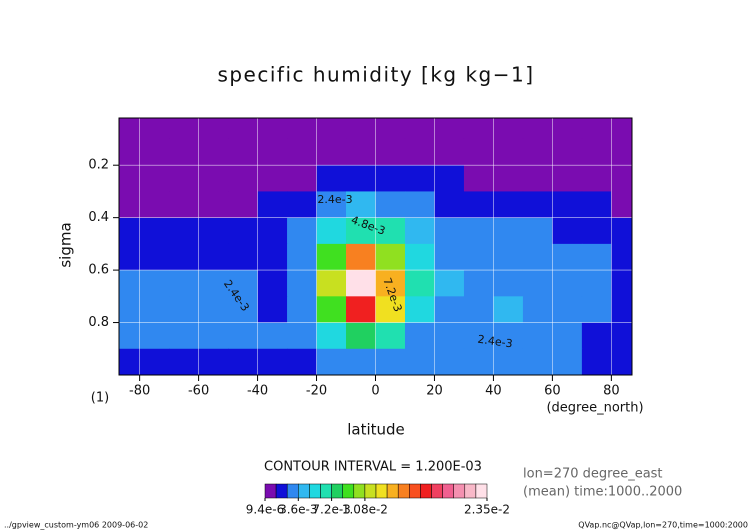  Describe the element at coordinates (365, 510) in the screenshot. I see `colorbar-tick-label: 1.08e-2` at that location.